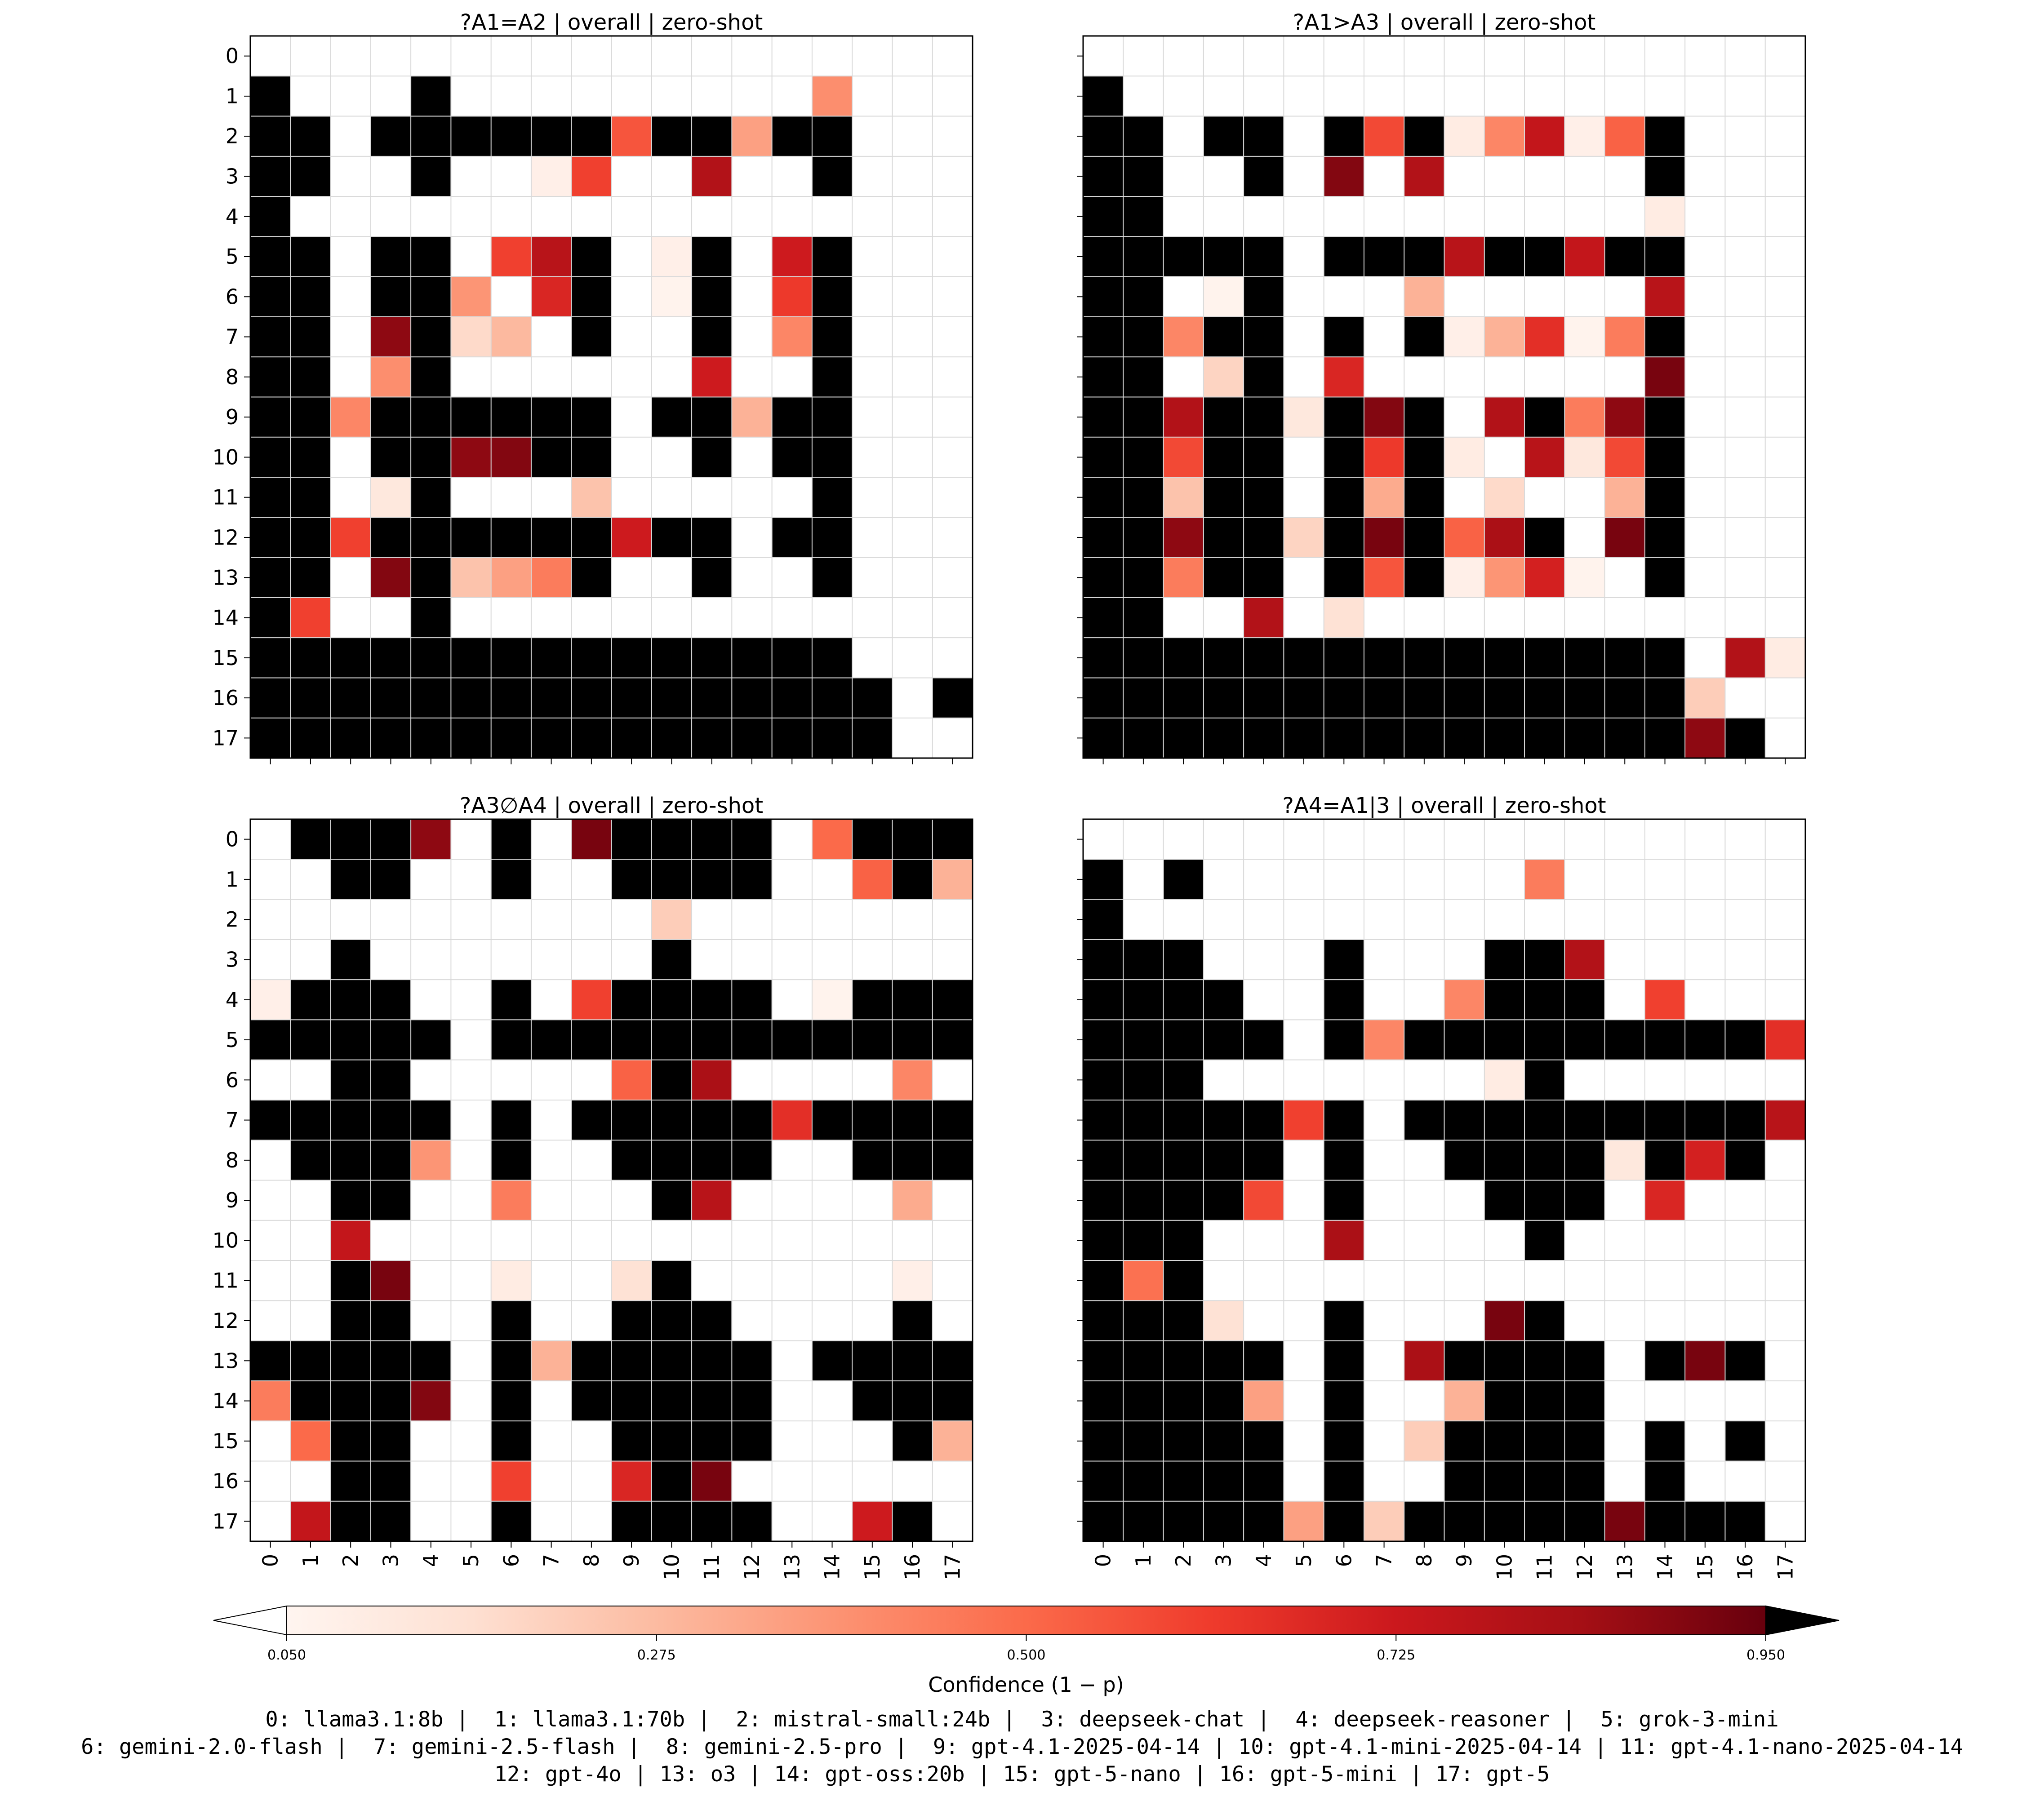 The width and height of the screenshot is (2044, 1797). I want to click on y-tick-label: 14, so click(225, 1401).